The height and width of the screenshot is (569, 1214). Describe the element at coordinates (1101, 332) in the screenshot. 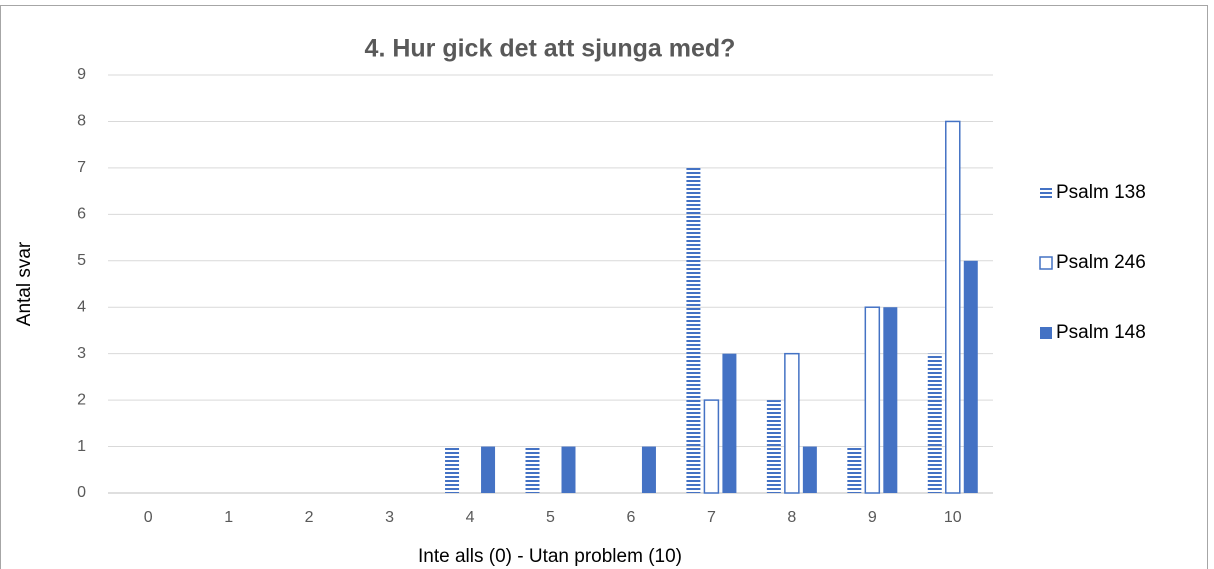

I see `legend-label: Psalm 148` at that location.